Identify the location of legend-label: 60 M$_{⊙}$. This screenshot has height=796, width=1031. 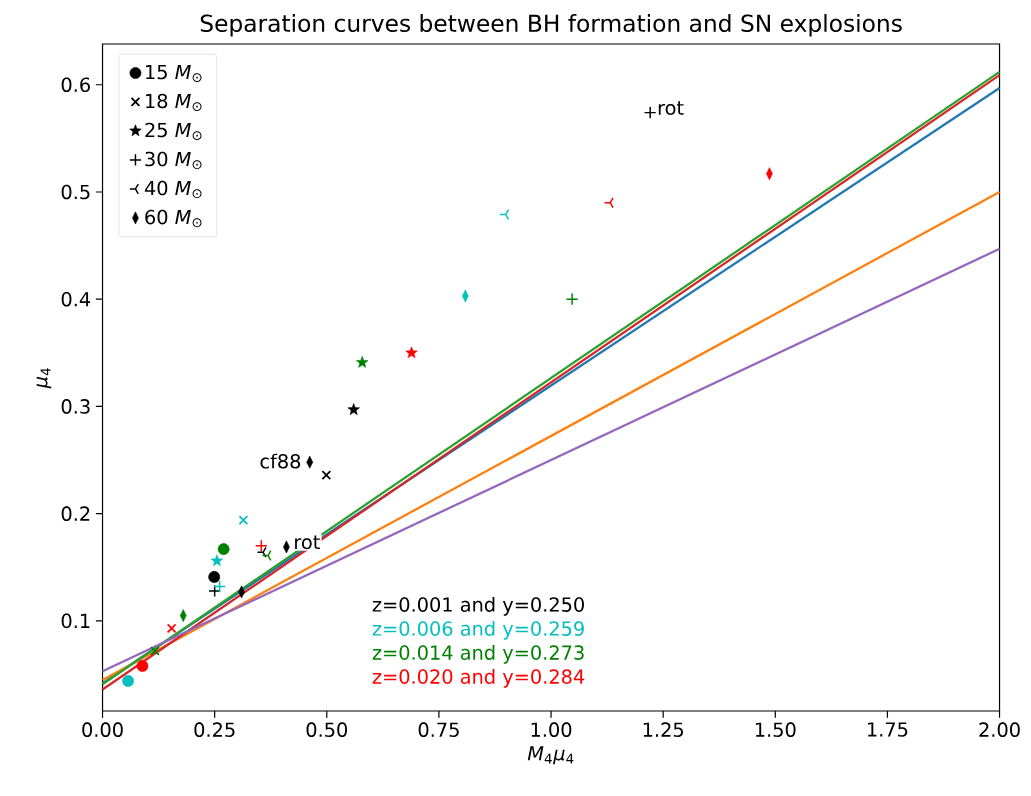
(173, 218).